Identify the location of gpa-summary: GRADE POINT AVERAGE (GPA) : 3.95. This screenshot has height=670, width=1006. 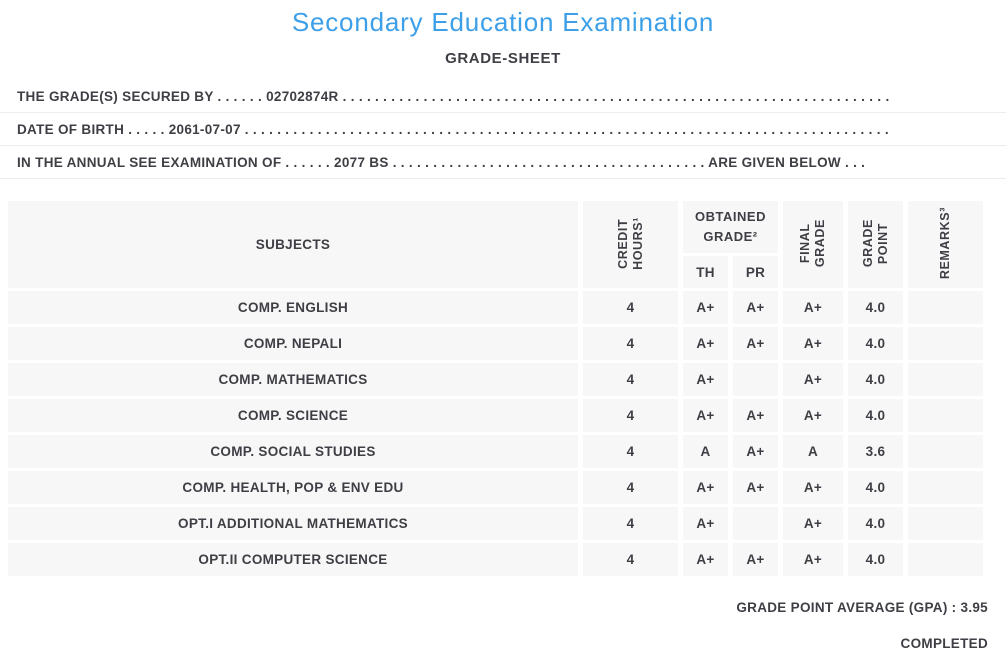
(862, 607).